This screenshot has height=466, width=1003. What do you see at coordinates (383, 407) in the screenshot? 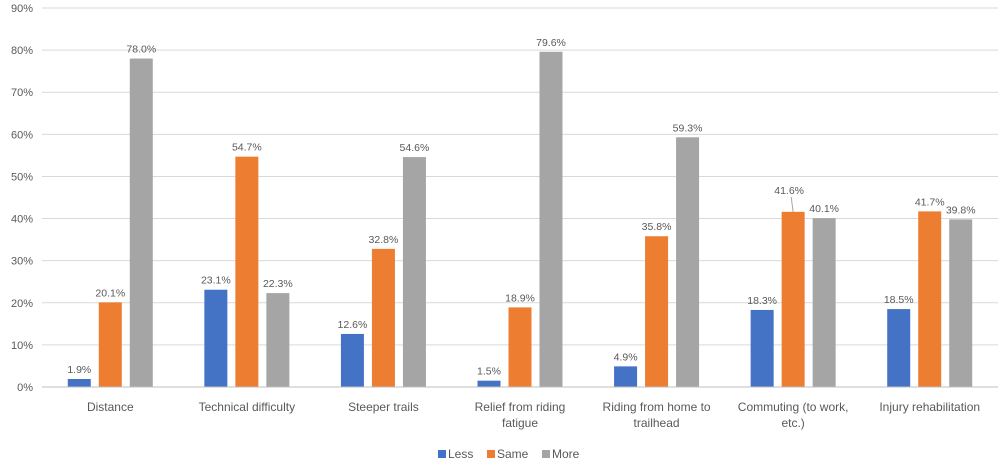
I see `x-category-label: Steeper trails` at bounding box center [383, 407].